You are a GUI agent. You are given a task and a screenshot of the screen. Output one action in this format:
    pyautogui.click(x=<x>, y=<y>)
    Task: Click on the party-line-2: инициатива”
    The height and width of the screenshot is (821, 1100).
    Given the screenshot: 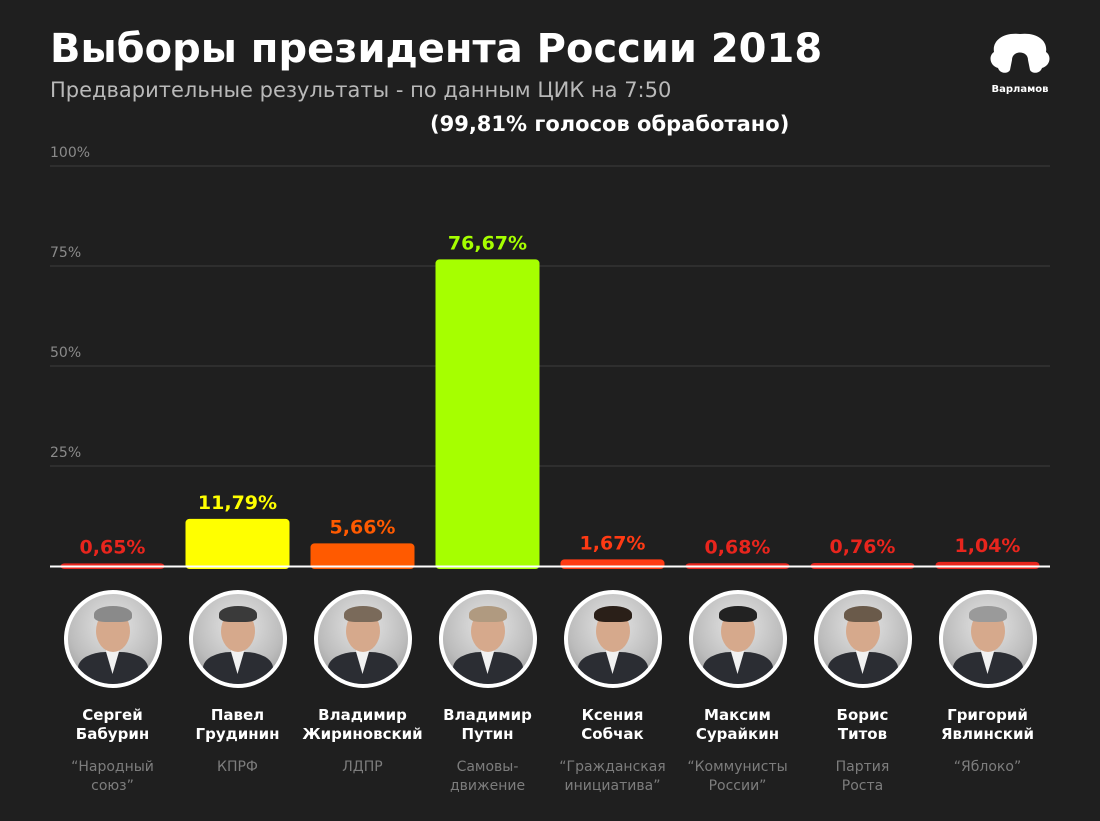 What is the action you would take?
    pyautogui.click(x=612, y=786)
    